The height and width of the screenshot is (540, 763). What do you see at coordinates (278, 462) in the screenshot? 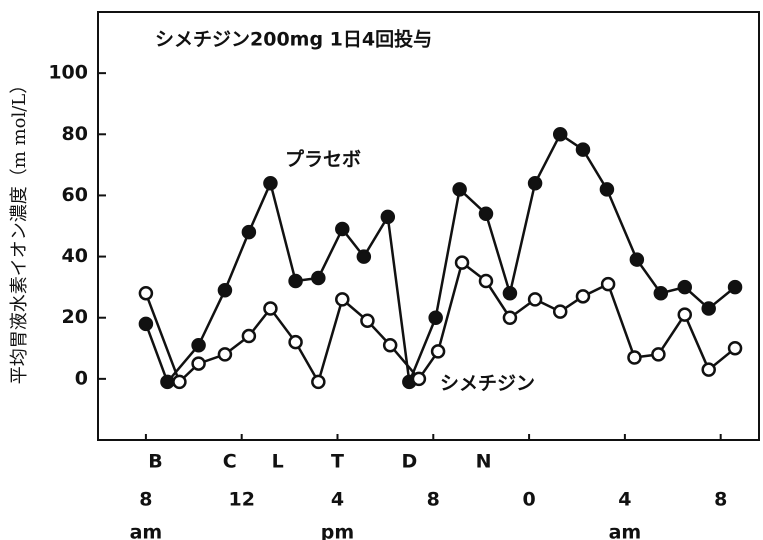
I see `meal-label: L` at bounding box center [278, 462].